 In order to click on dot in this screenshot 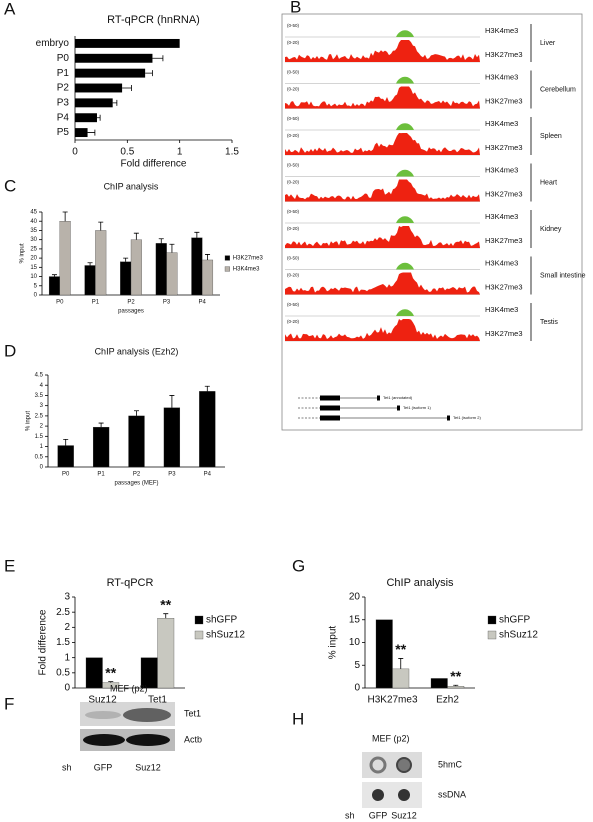, I will do `click(404, 795)`.